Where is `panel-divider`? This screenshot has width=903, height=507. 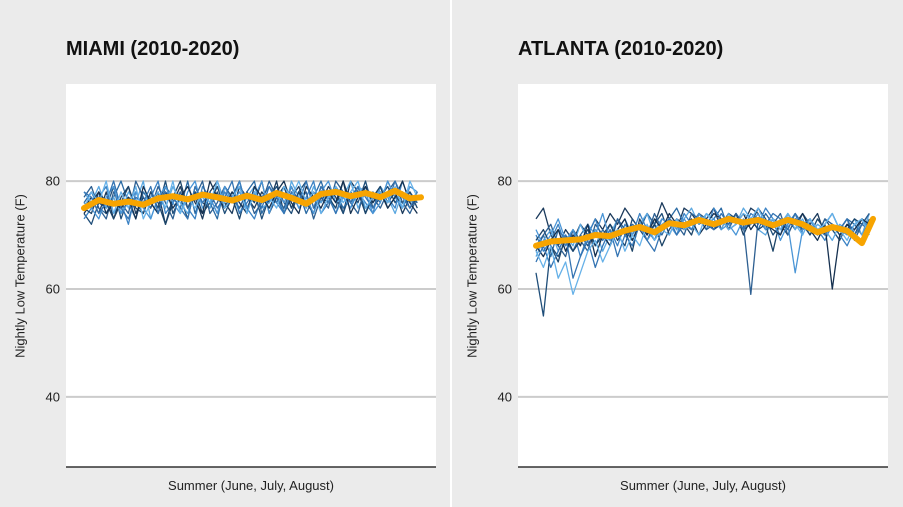 panel-divider is located at coordinates (451, 253).